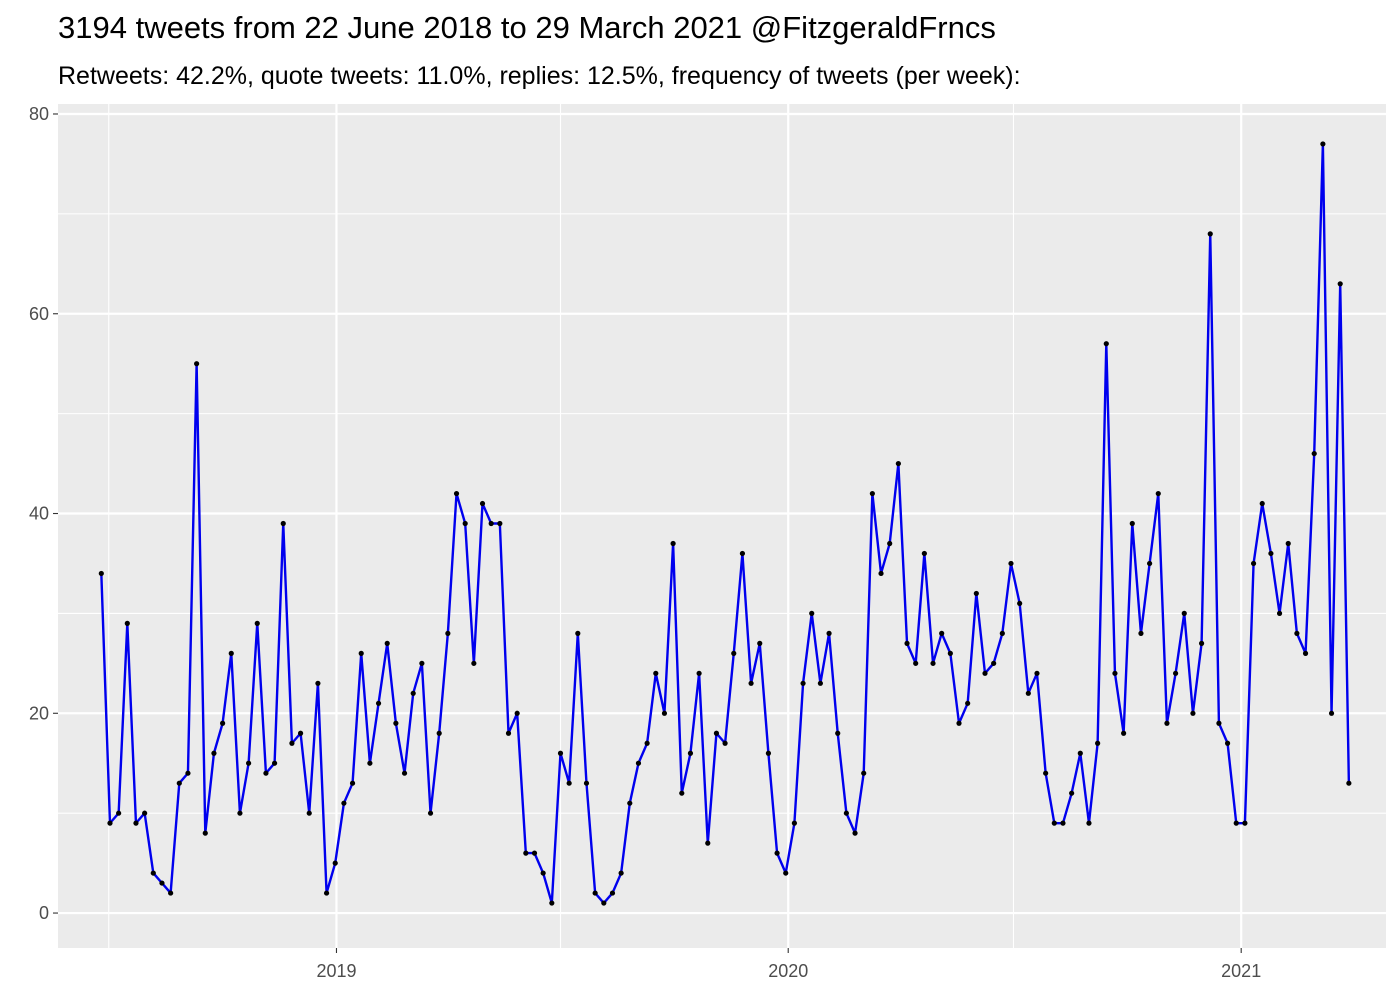  I want to click on x-tick-label: 2020, so click(788, 971).